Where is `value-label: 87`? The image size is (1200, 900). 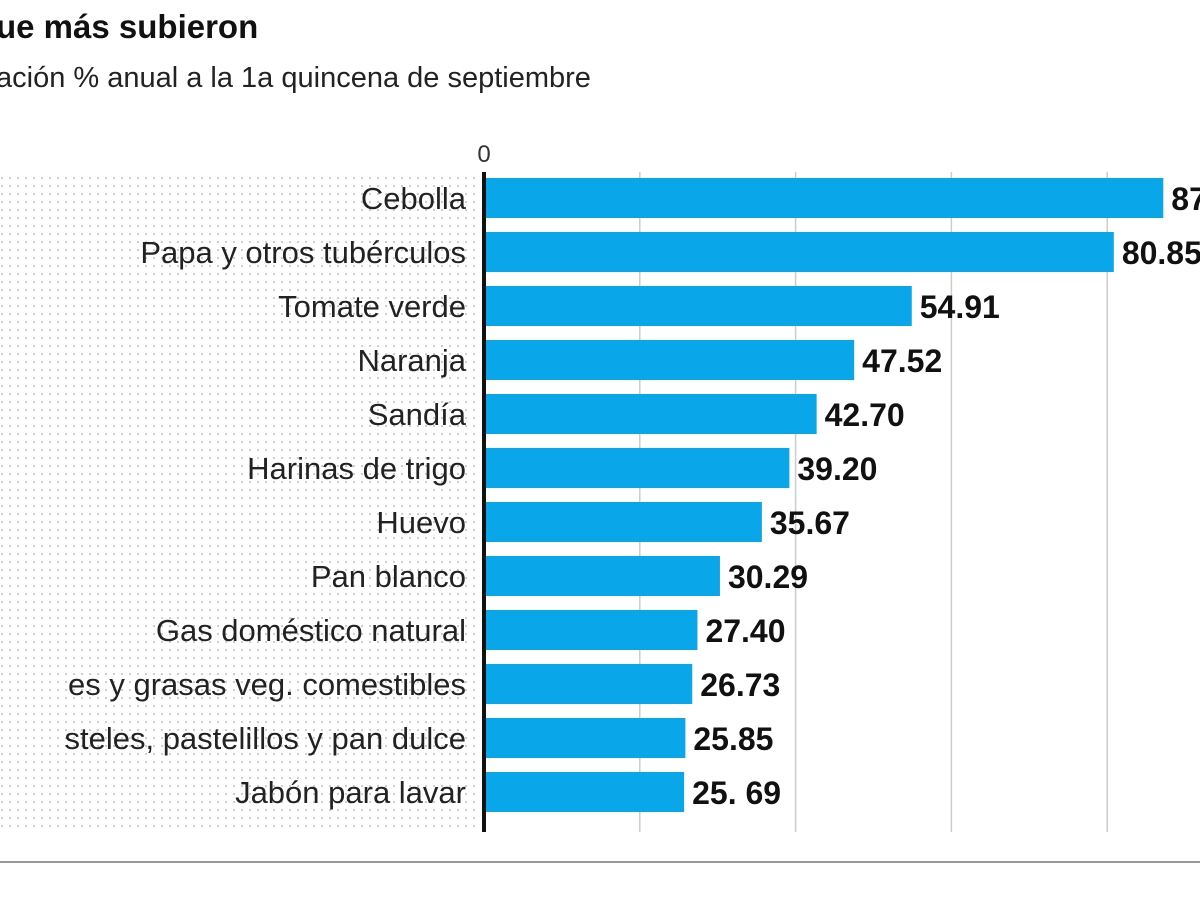 value-label: 87 is located at coordinates (1185, 199).